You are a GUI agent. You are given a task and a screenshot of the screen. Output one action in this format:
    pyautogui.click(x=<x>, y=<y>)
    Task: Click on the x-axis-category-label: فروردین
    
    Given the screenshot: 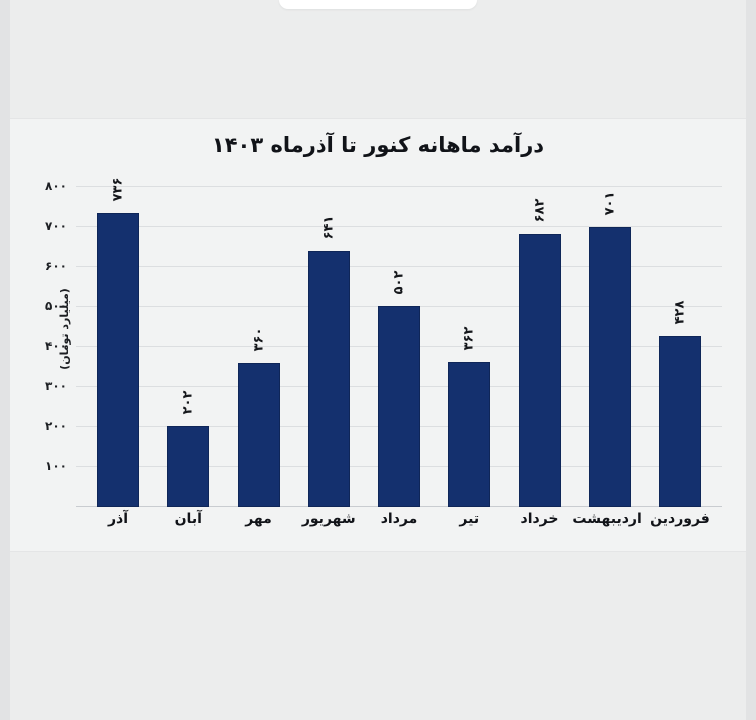 What is the action you would take?
    pyautogui.click(x=680, y=519)
    